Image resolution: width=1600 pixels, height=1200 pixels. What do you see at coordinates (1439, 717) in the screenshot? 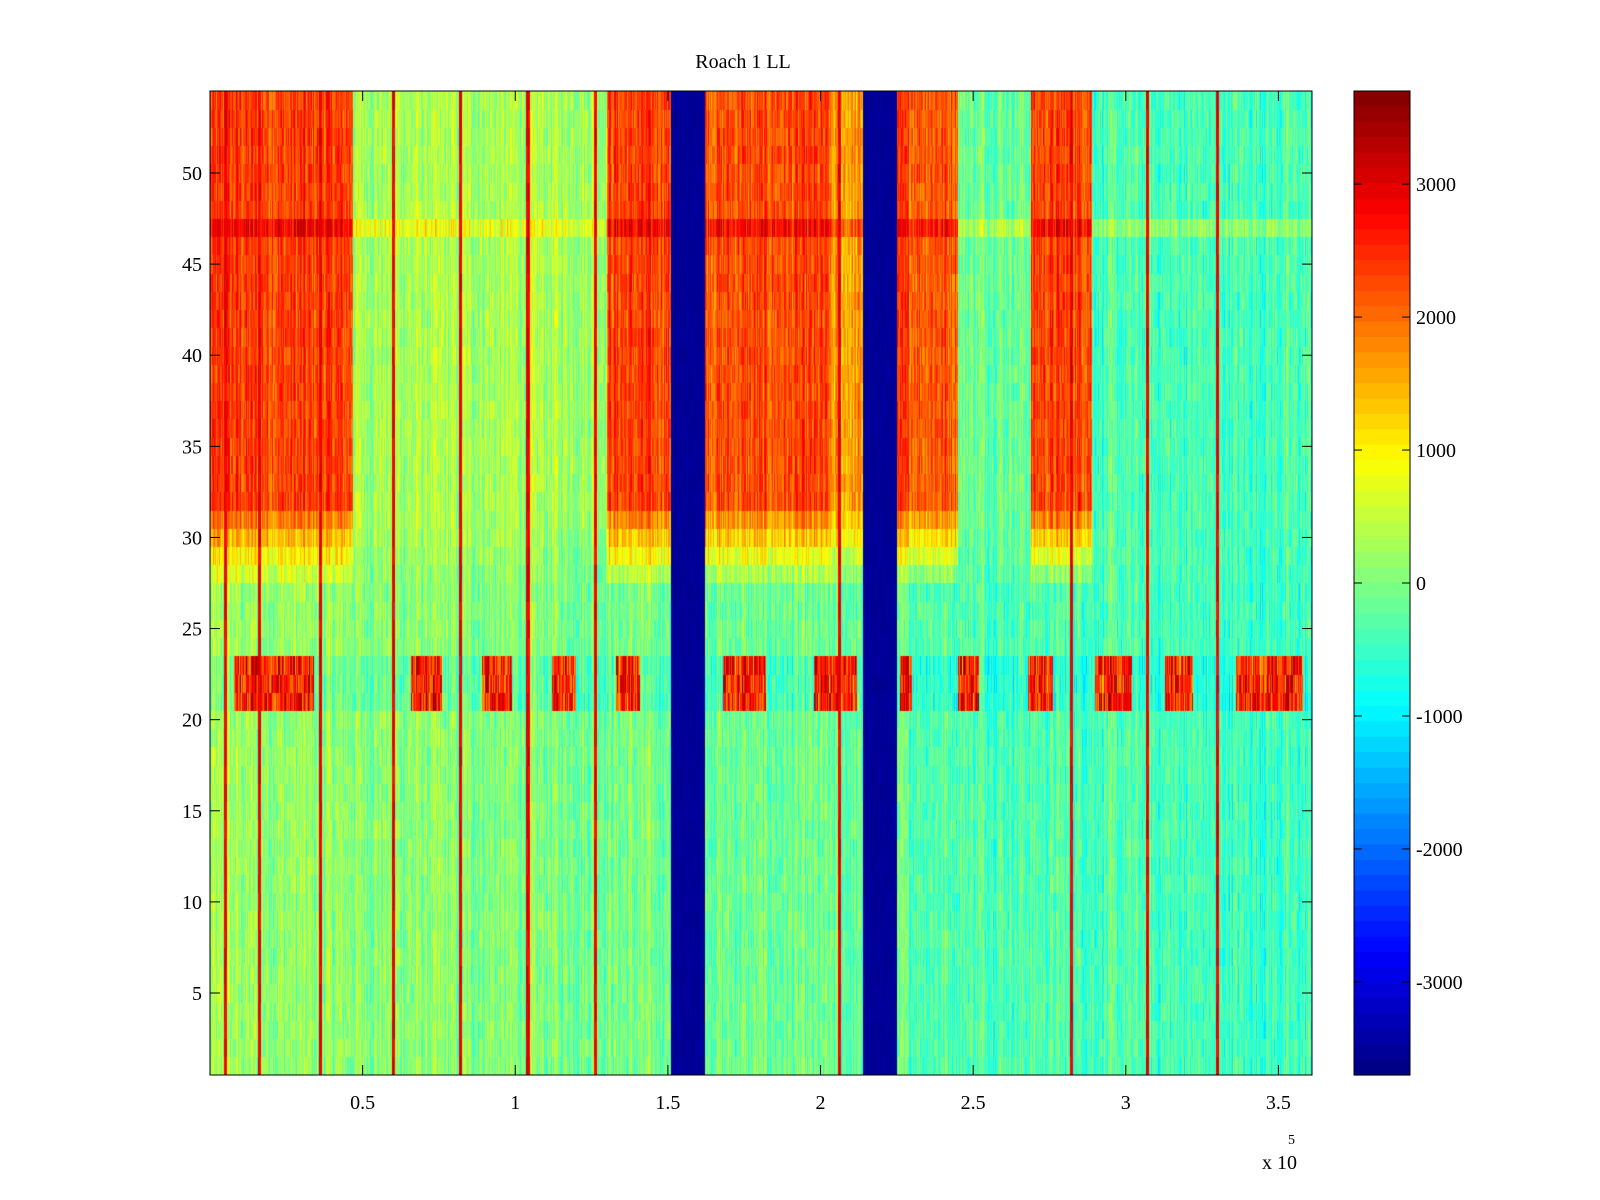
I see `colorbar-tick-label: -1000` at bounding box center [1439, 717].